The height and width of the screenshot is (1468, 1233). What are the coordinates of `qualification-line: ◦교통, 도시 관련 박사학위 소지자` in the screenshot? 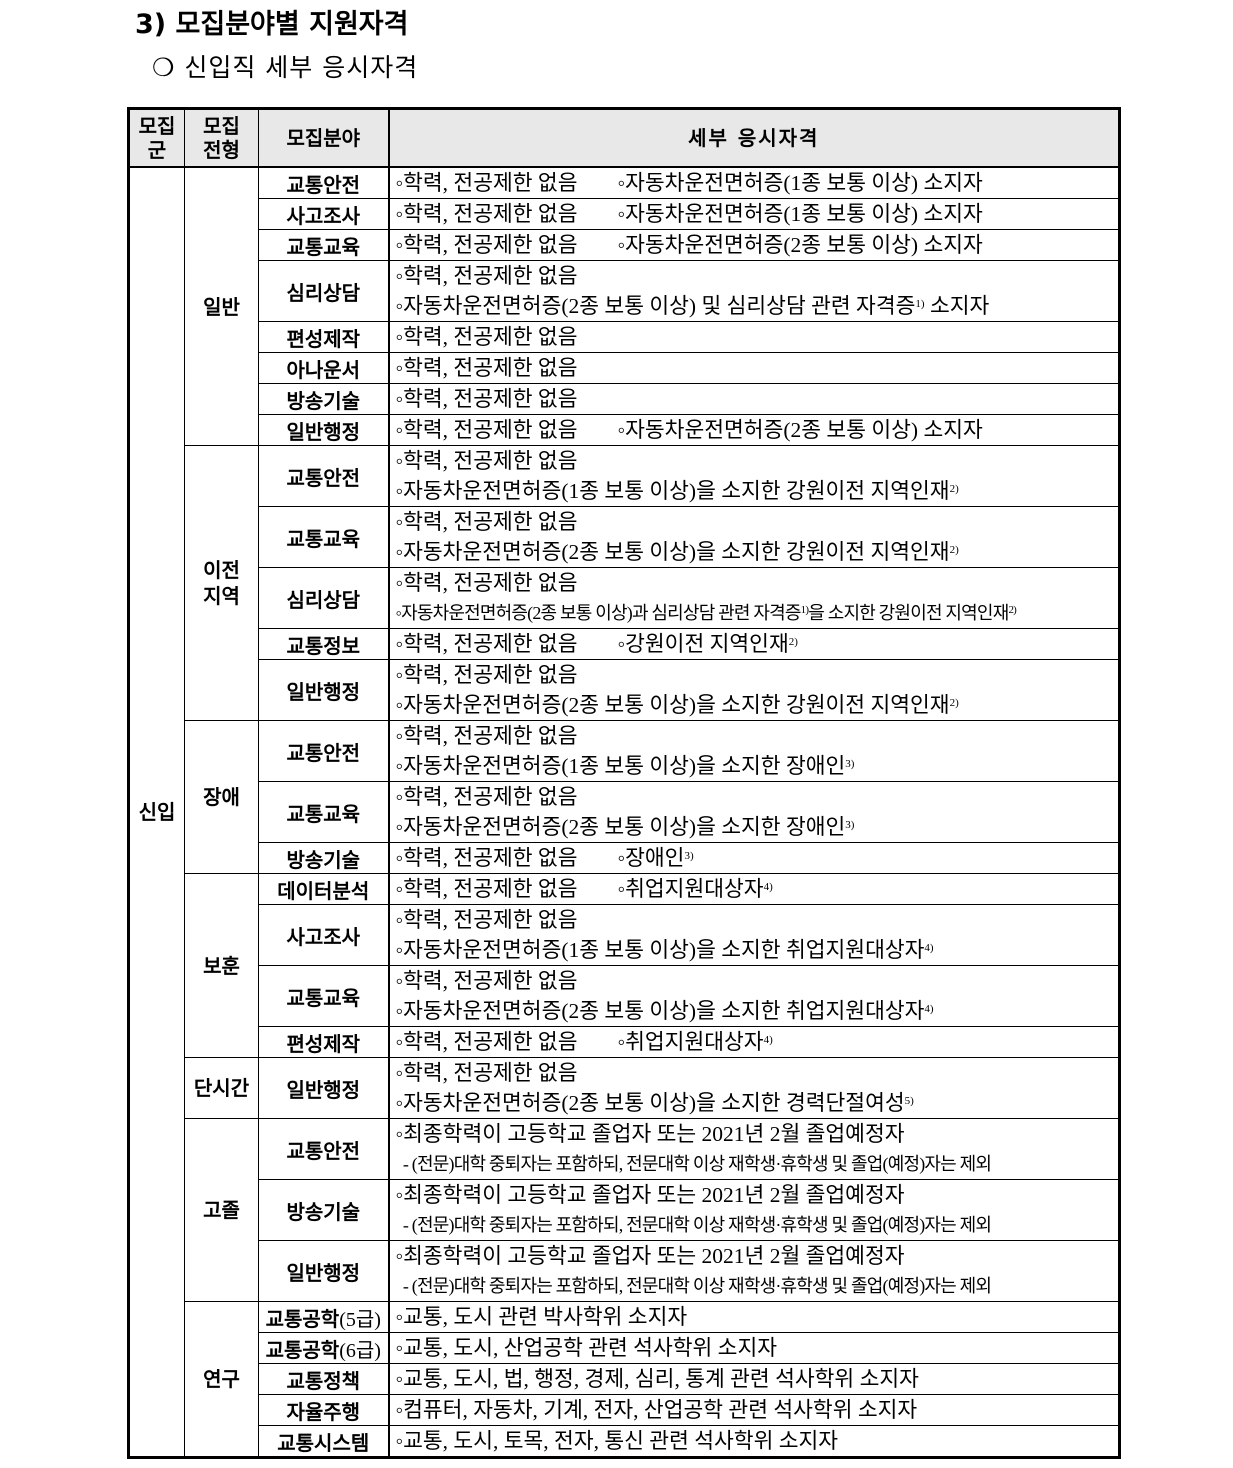 It's located at (757, 1317).